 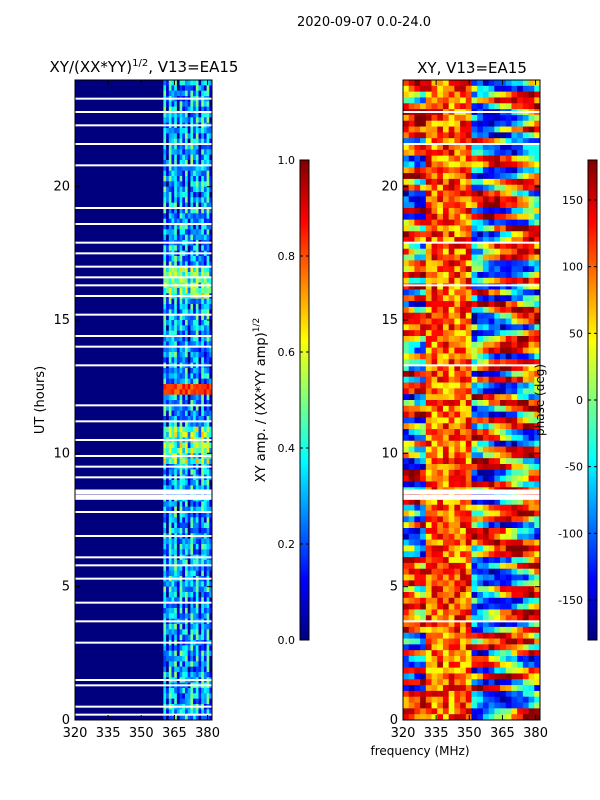 I want to click on amp-colorbar-label: XY amp. / (XX*YY amp)1/2, so click(x=260, y=400).